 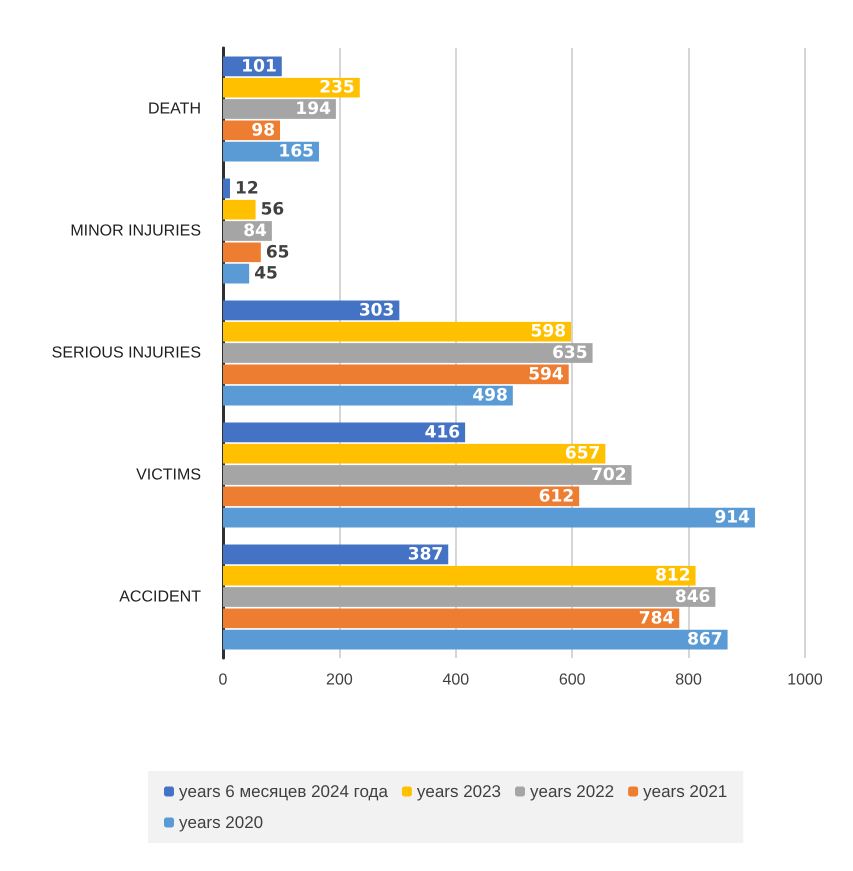 I want to click on data-label: 635, so click(x=570, y=353).